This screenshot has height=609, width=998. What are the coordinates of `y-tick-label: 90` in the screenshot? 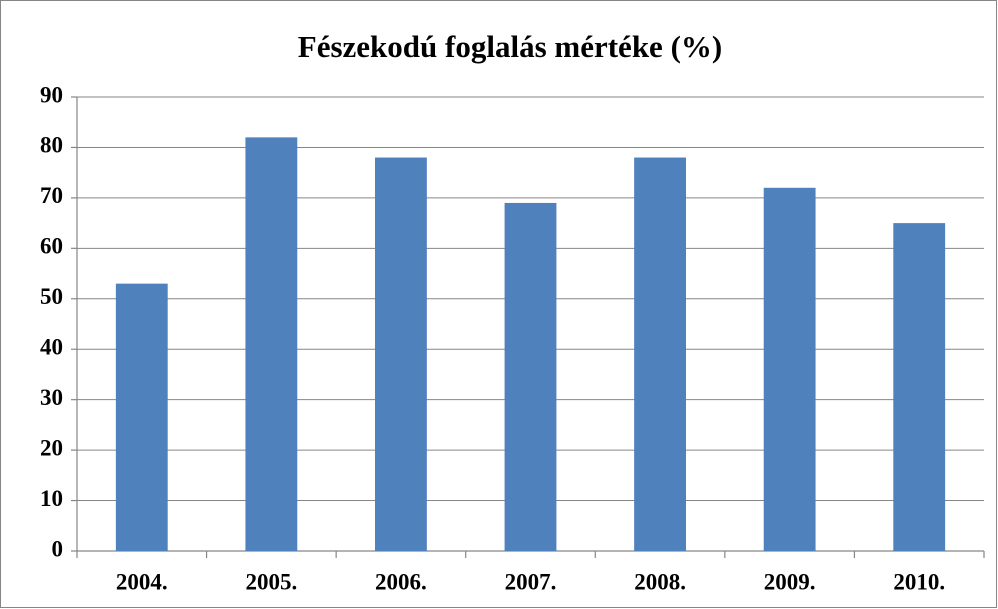 It's located at (51, 94).